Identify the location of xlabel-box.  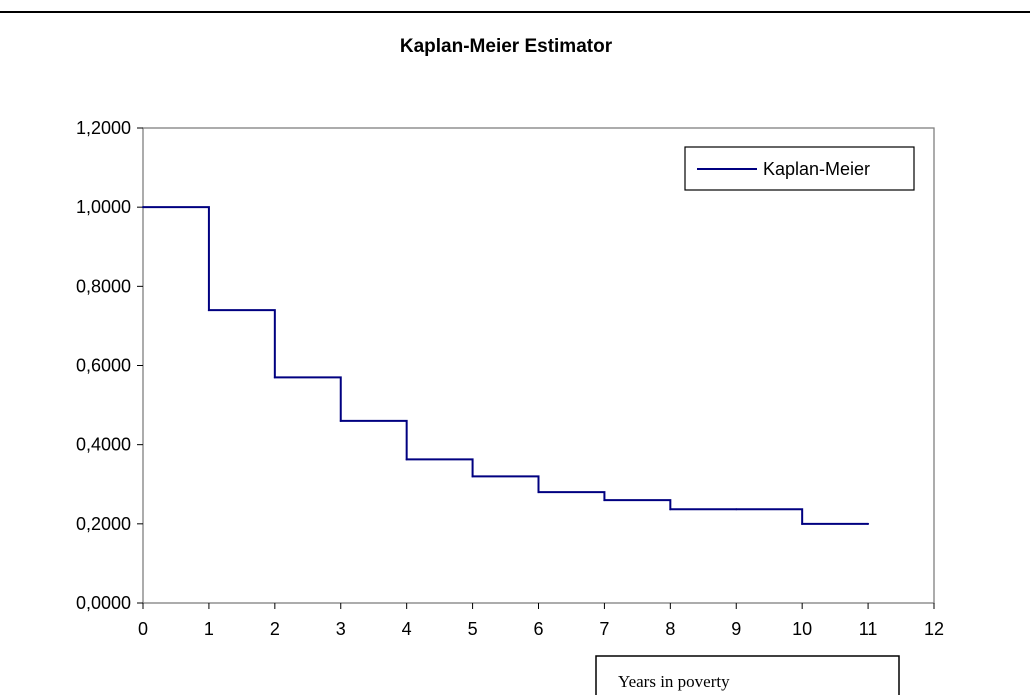
(747, 675).